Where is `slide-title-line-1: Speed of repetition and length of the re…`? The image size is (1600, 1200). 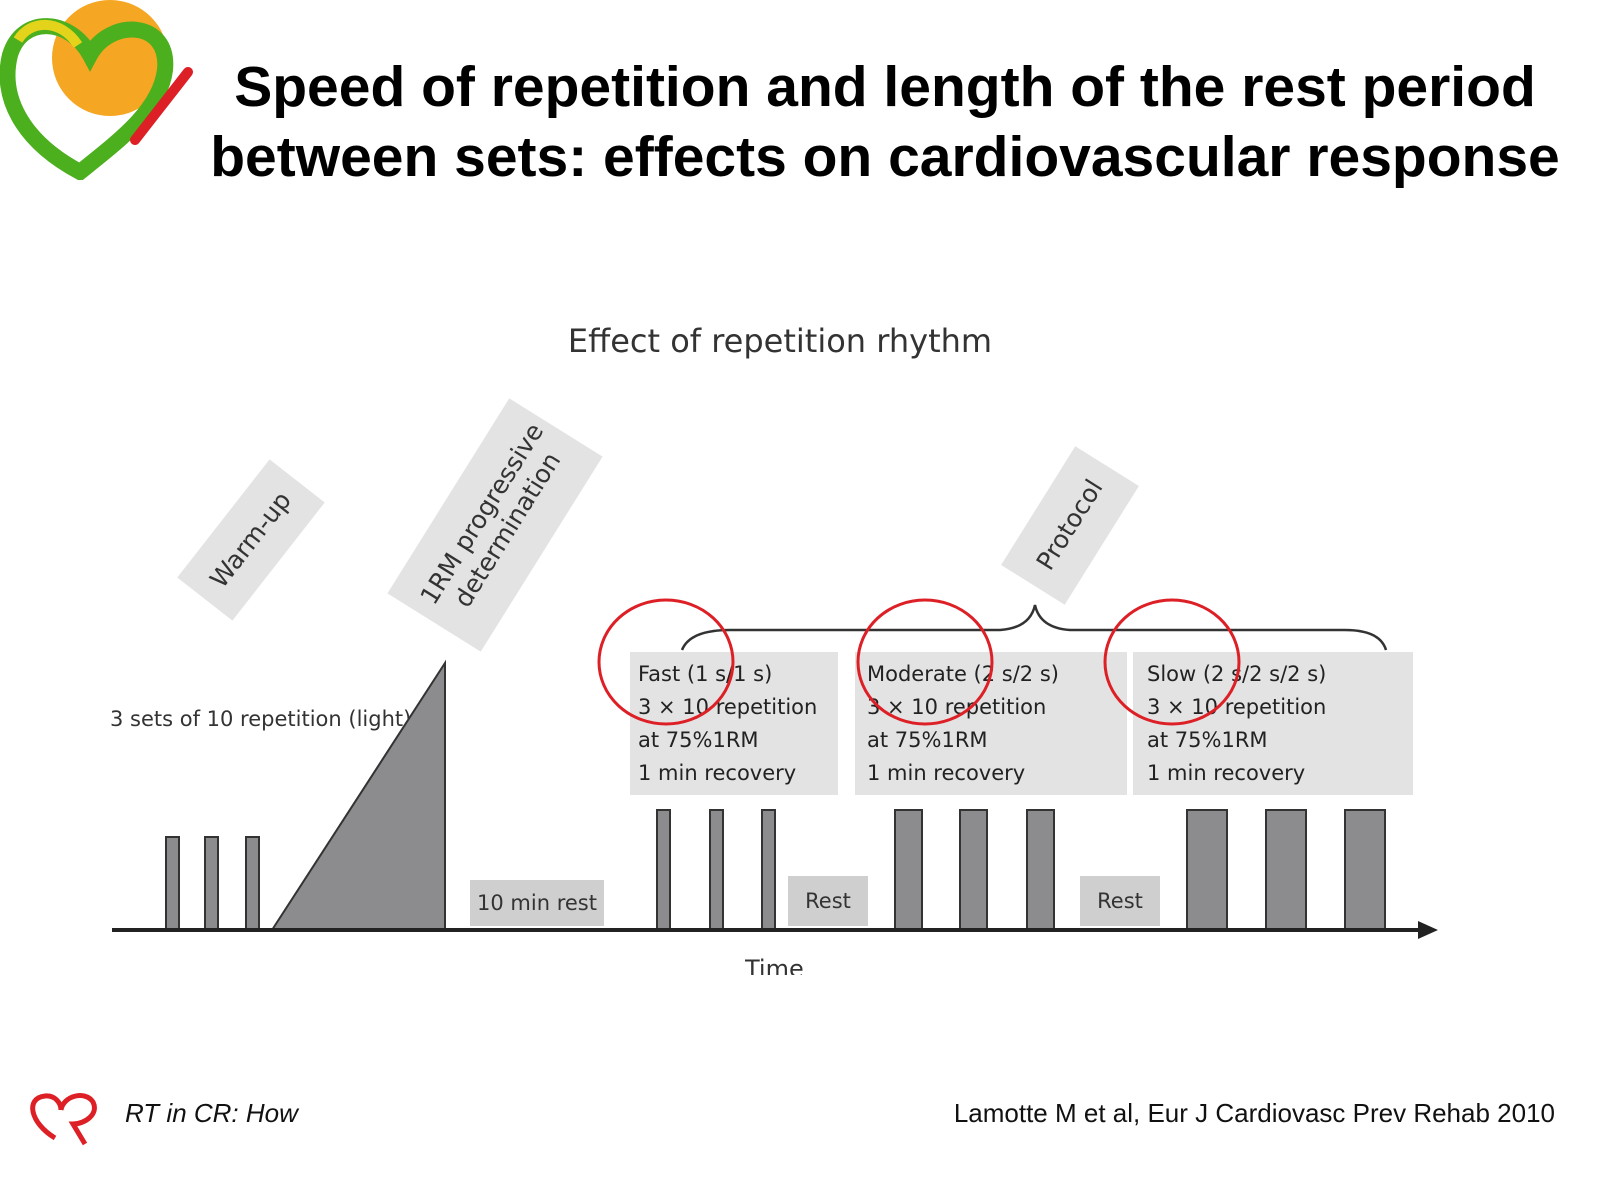
slide-title-line-1: Speed of repetition and length of the re… is located at coordinates (885, 87).